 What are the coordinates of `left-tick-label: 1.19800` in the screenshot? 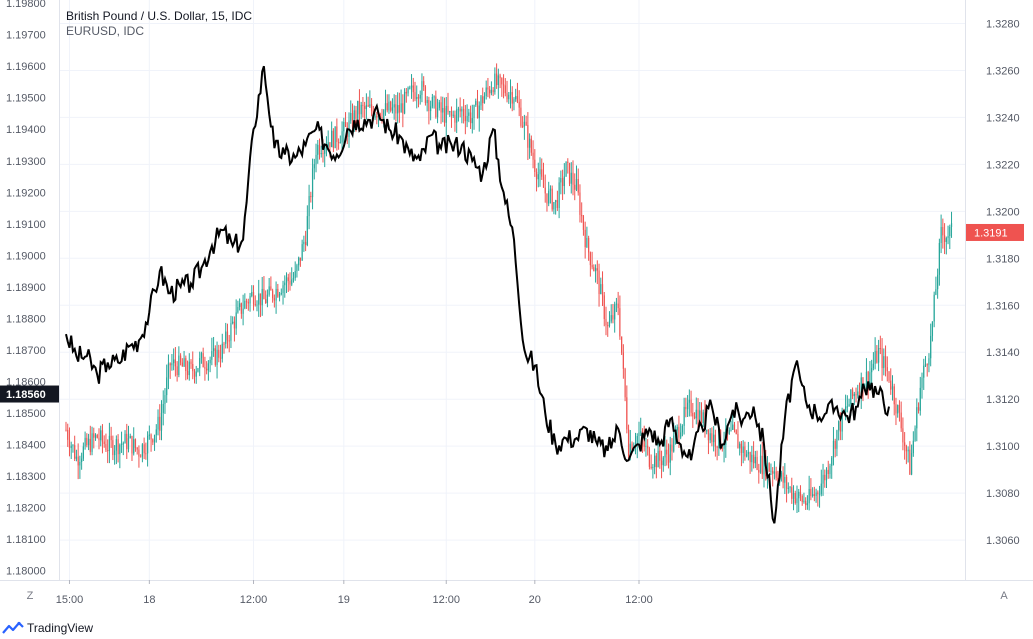 It's located at (26, 5).